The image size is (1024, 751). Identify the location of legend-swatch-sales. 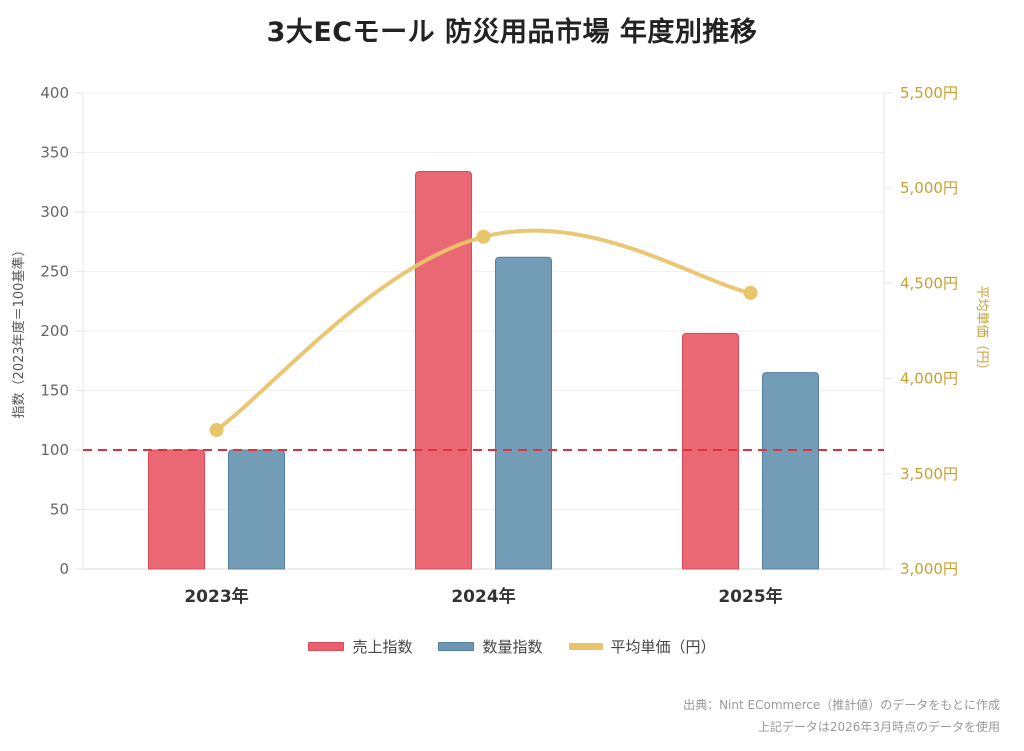
(326, 646).